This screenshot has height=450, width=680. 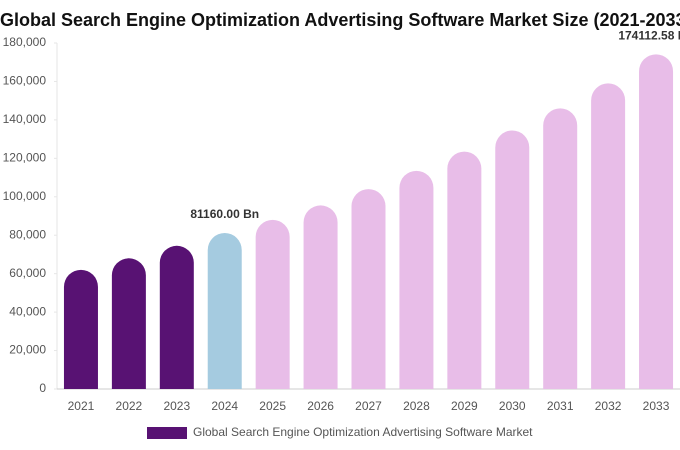 I want to click on y-tick-label: 20,000, so click(x=27, y=350).